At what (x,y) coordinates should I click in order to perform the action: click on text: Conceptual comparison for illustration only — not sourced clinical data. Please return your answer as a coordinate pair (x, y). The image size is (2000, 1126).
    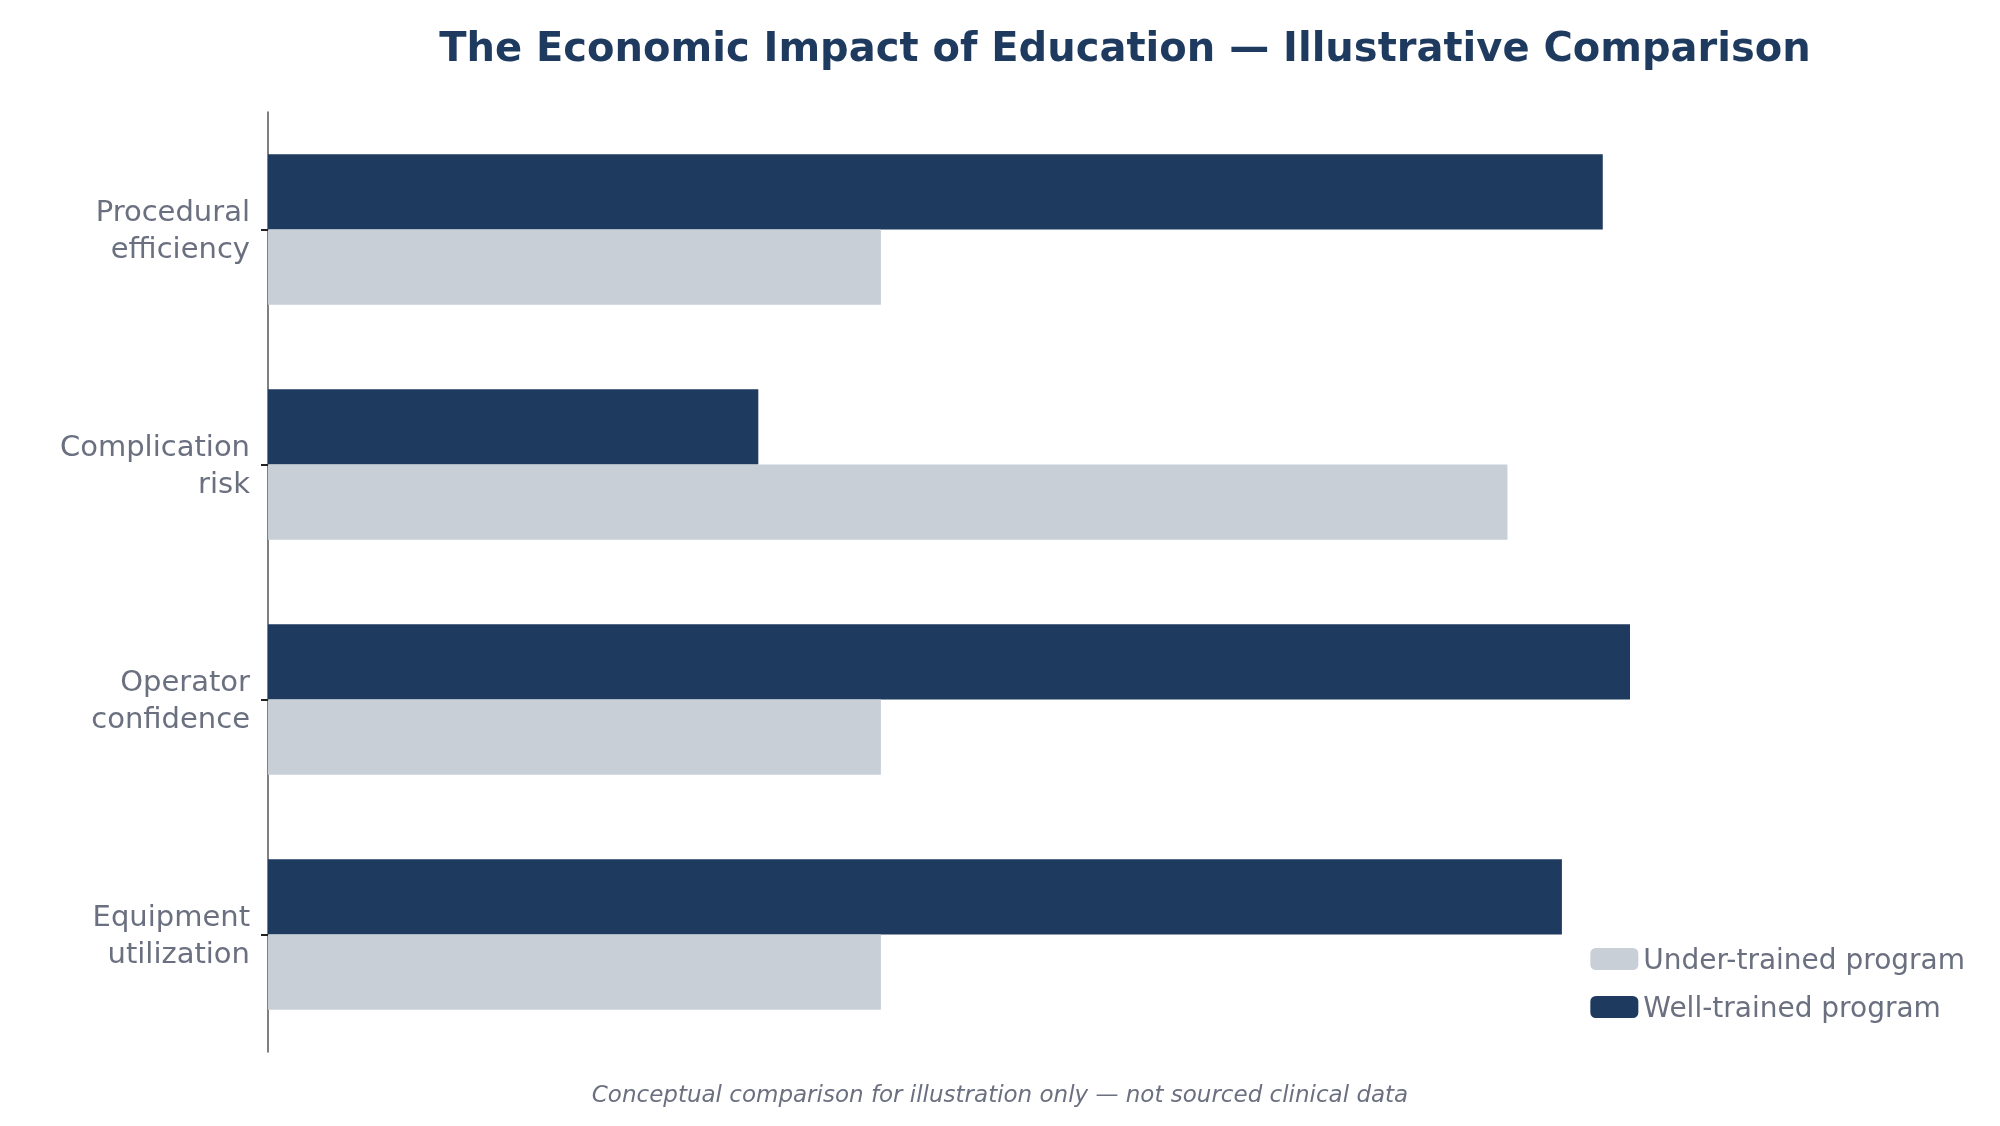
    Looking at the image, I should click on (1000, 1093).